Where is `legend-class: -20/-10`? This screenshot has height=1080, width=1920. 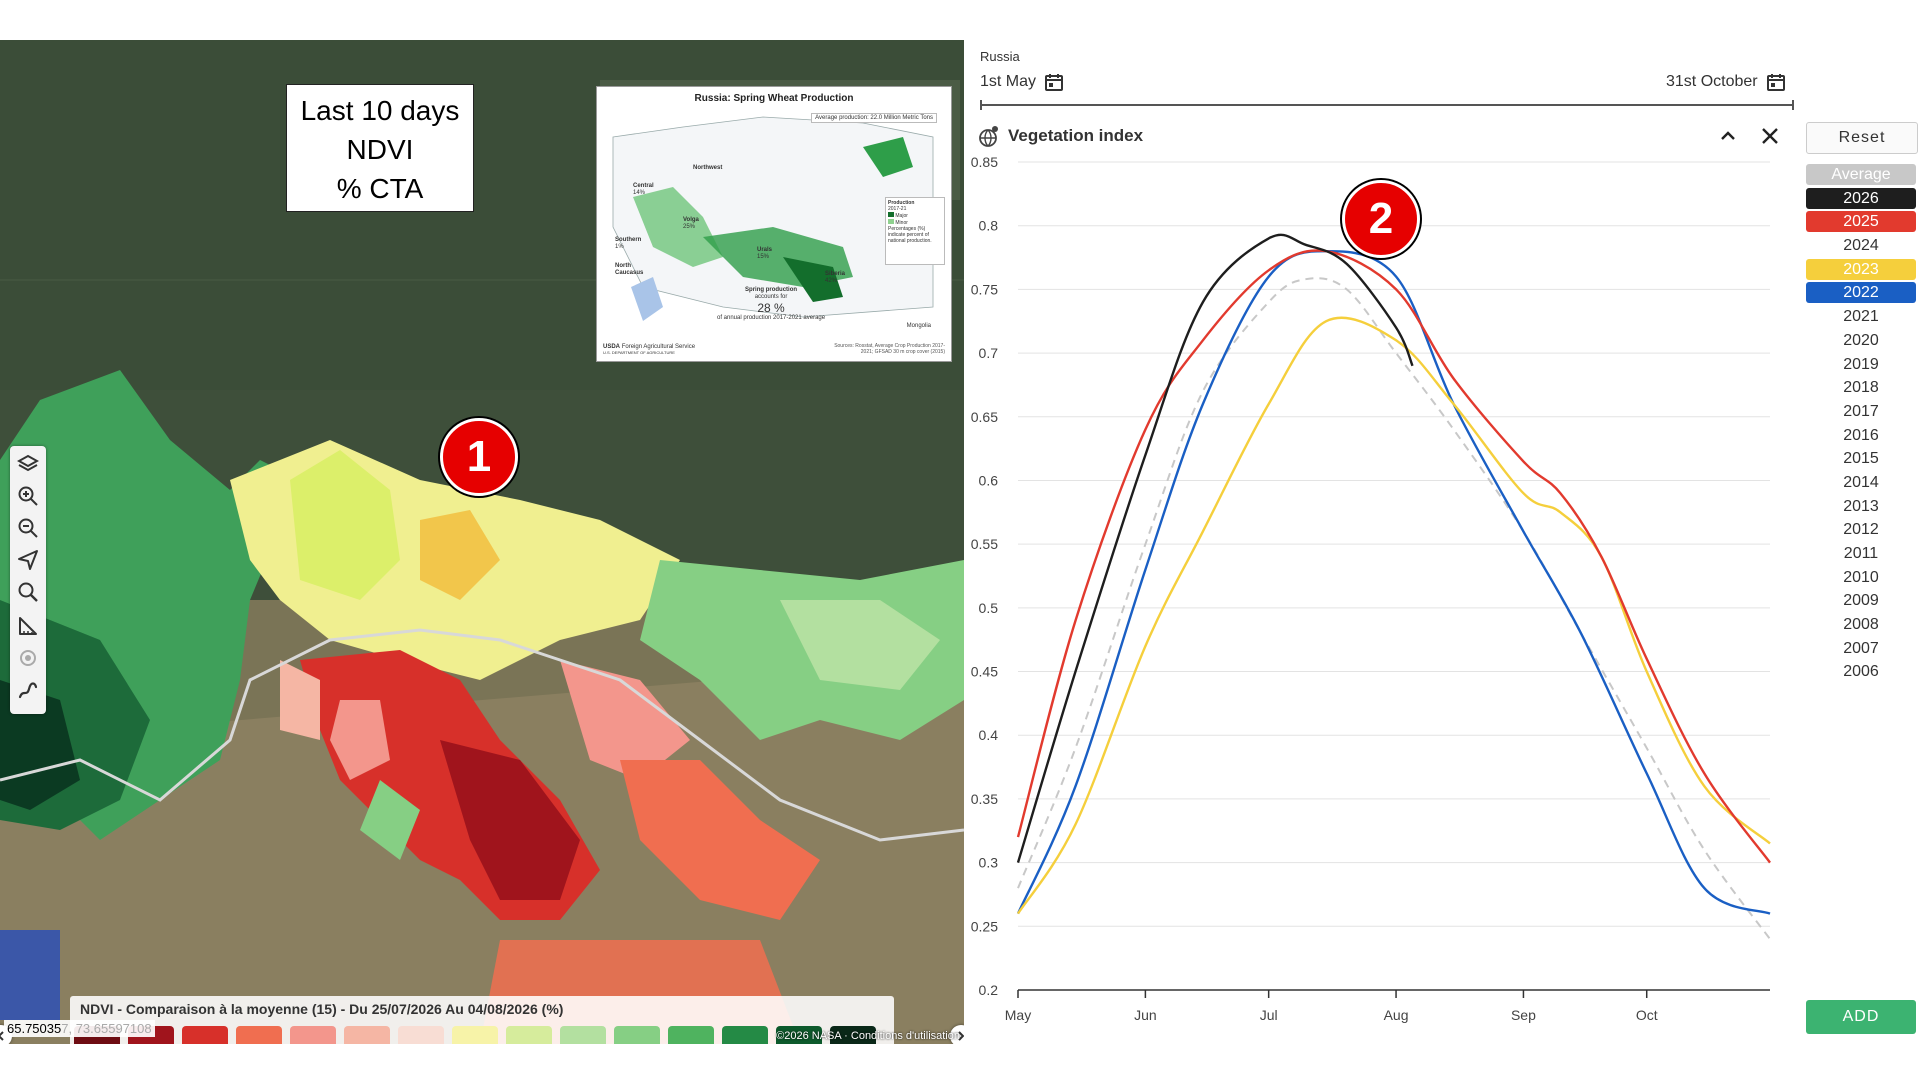
legend-class: -20/-10 is located at coordinates (205, 1035).